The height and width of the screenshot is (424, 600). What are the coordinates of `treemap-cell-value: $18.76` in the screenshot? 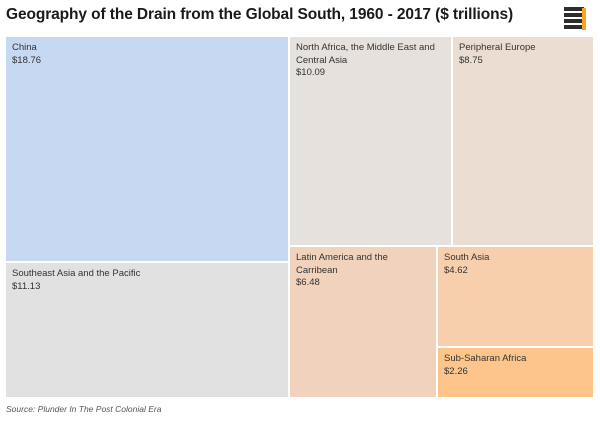 It's located at (27, 60).